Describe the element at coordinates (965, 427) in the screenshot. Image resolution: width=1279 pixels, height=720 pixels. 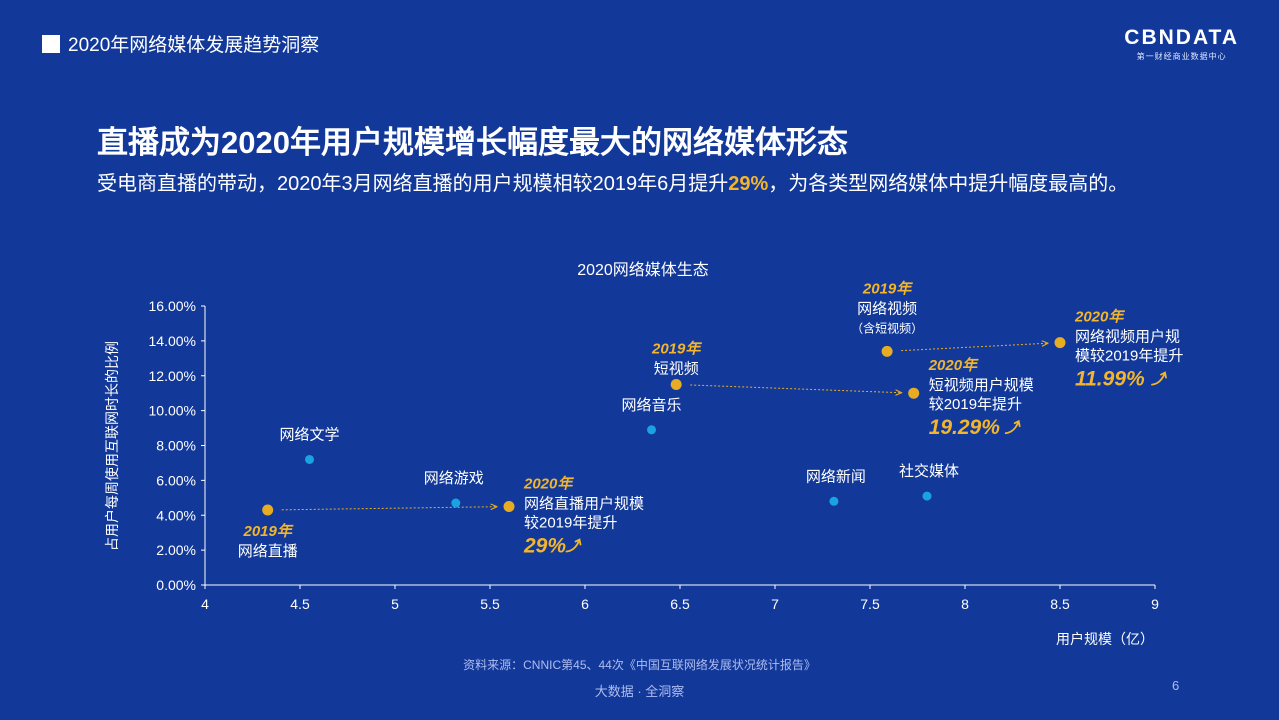
I see `growth-value: 19.29%` at that location.